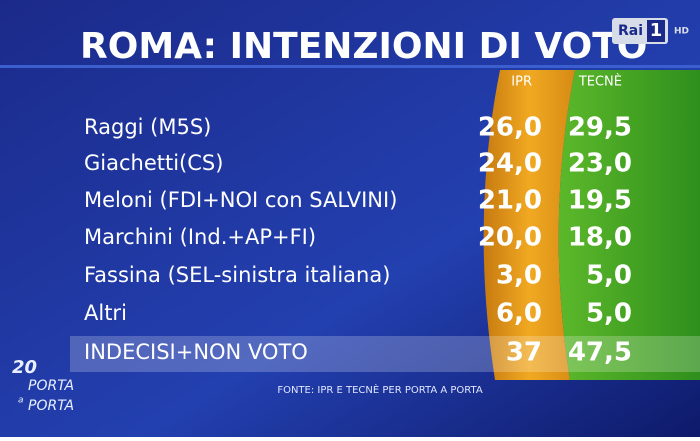 The image size is (700, 441). Describe the element at coordinates (510, 201) in the screenshot. I see `ipr-value: 21,0` at that location.